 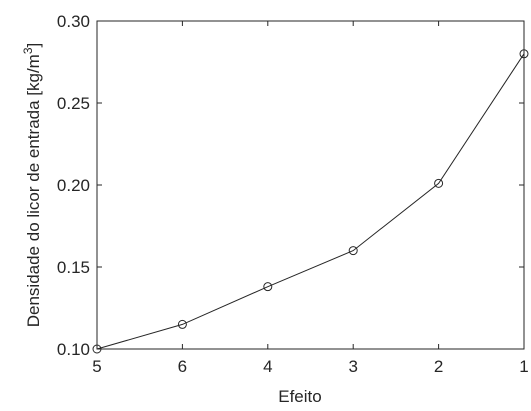 What do you see at coordinates (33, 45) in the screenshot?
I see `y-axis-label-end: ]` at bounding box center [33, 45].